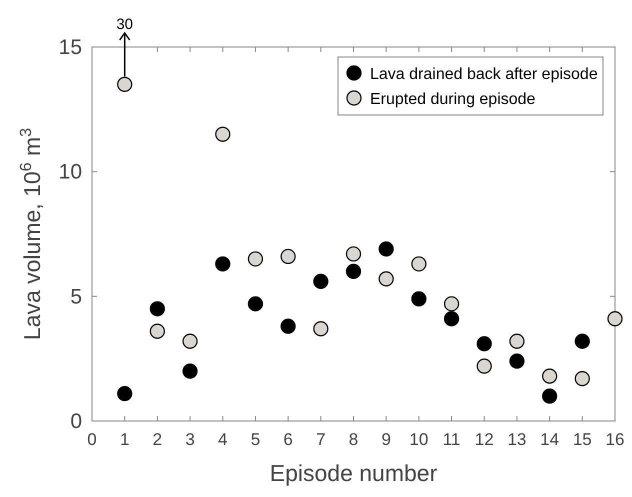 This screenshot has width=632, height=497. I want to click on x-tick-label: 13, so click(516, 439).